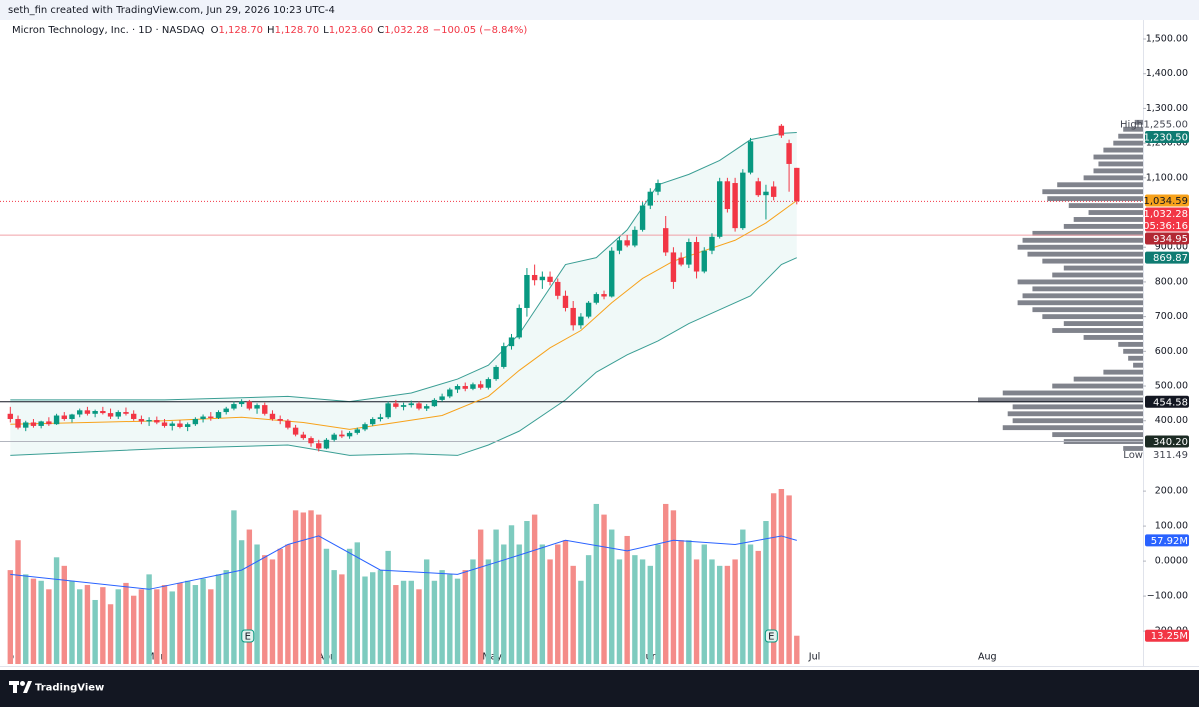 The height and width of the screenshot is (707, 1199). What do you see at coordinates (1165, 201) in the screenshot?
I see `price-tag-label: 1,034.59` at bounding box center [1165, 201].